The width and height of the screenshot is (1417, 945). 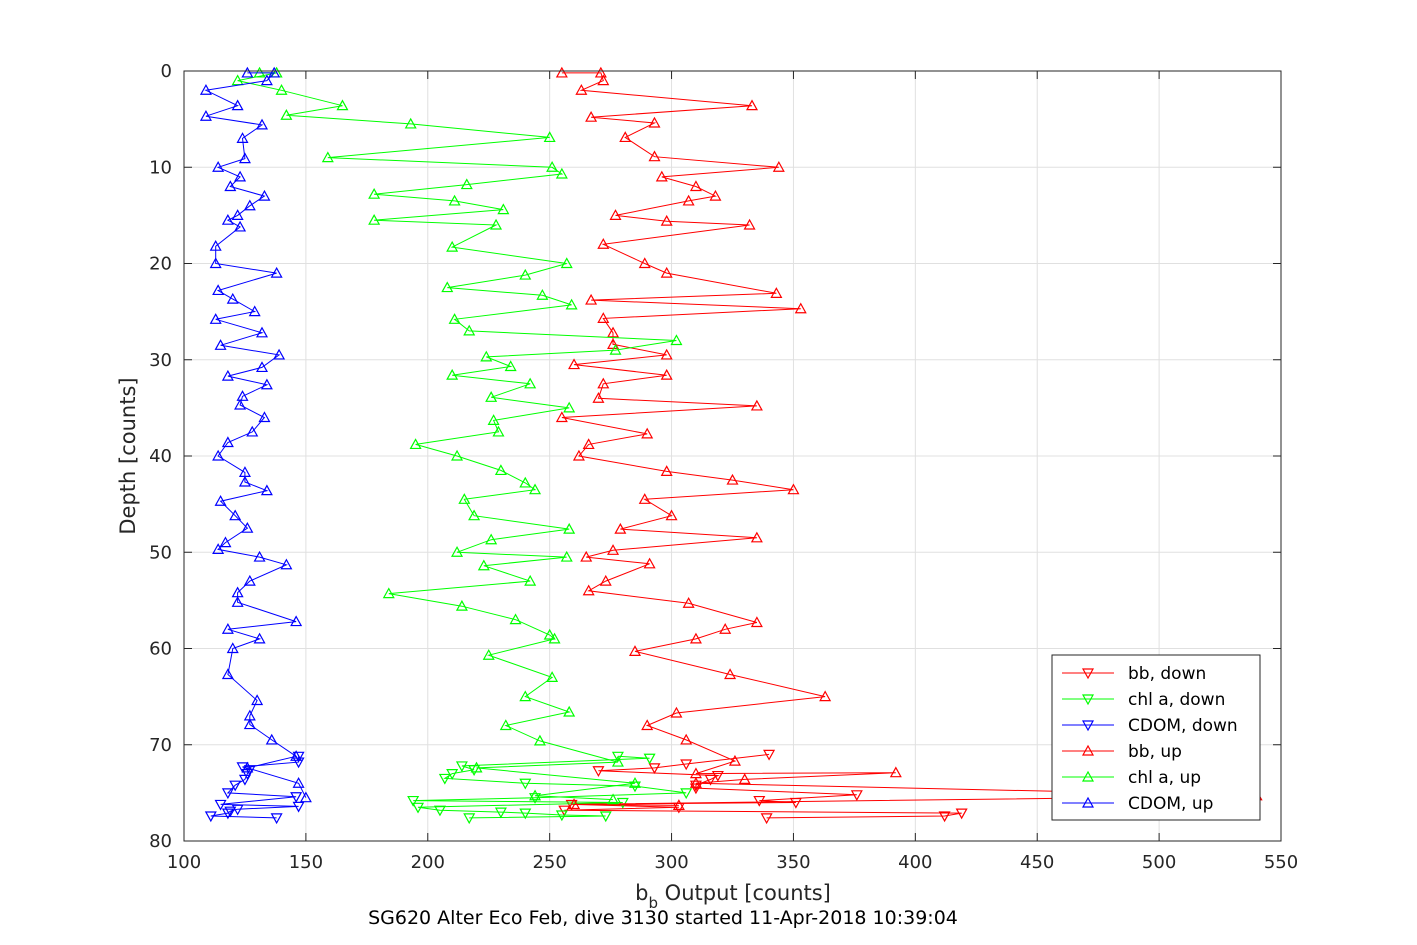 What do you see at coordinates (744, 893) in the screenshot?
I see `x-axis-label-rest: Output [counts]` at bounding box center [744, 893].